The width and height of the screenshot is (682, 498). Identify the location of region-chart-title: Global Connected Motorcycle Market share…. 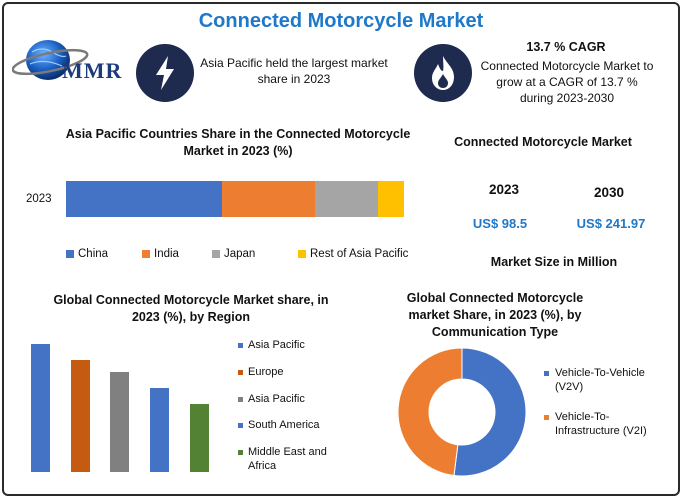
(191, 308).